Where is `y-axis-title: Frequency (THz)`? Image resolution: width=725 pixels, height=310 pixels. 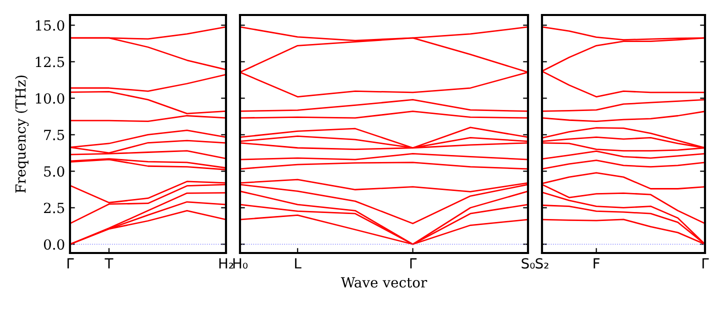
y-axis-title: Frequency (THz) is located at coordinates (22, 134).